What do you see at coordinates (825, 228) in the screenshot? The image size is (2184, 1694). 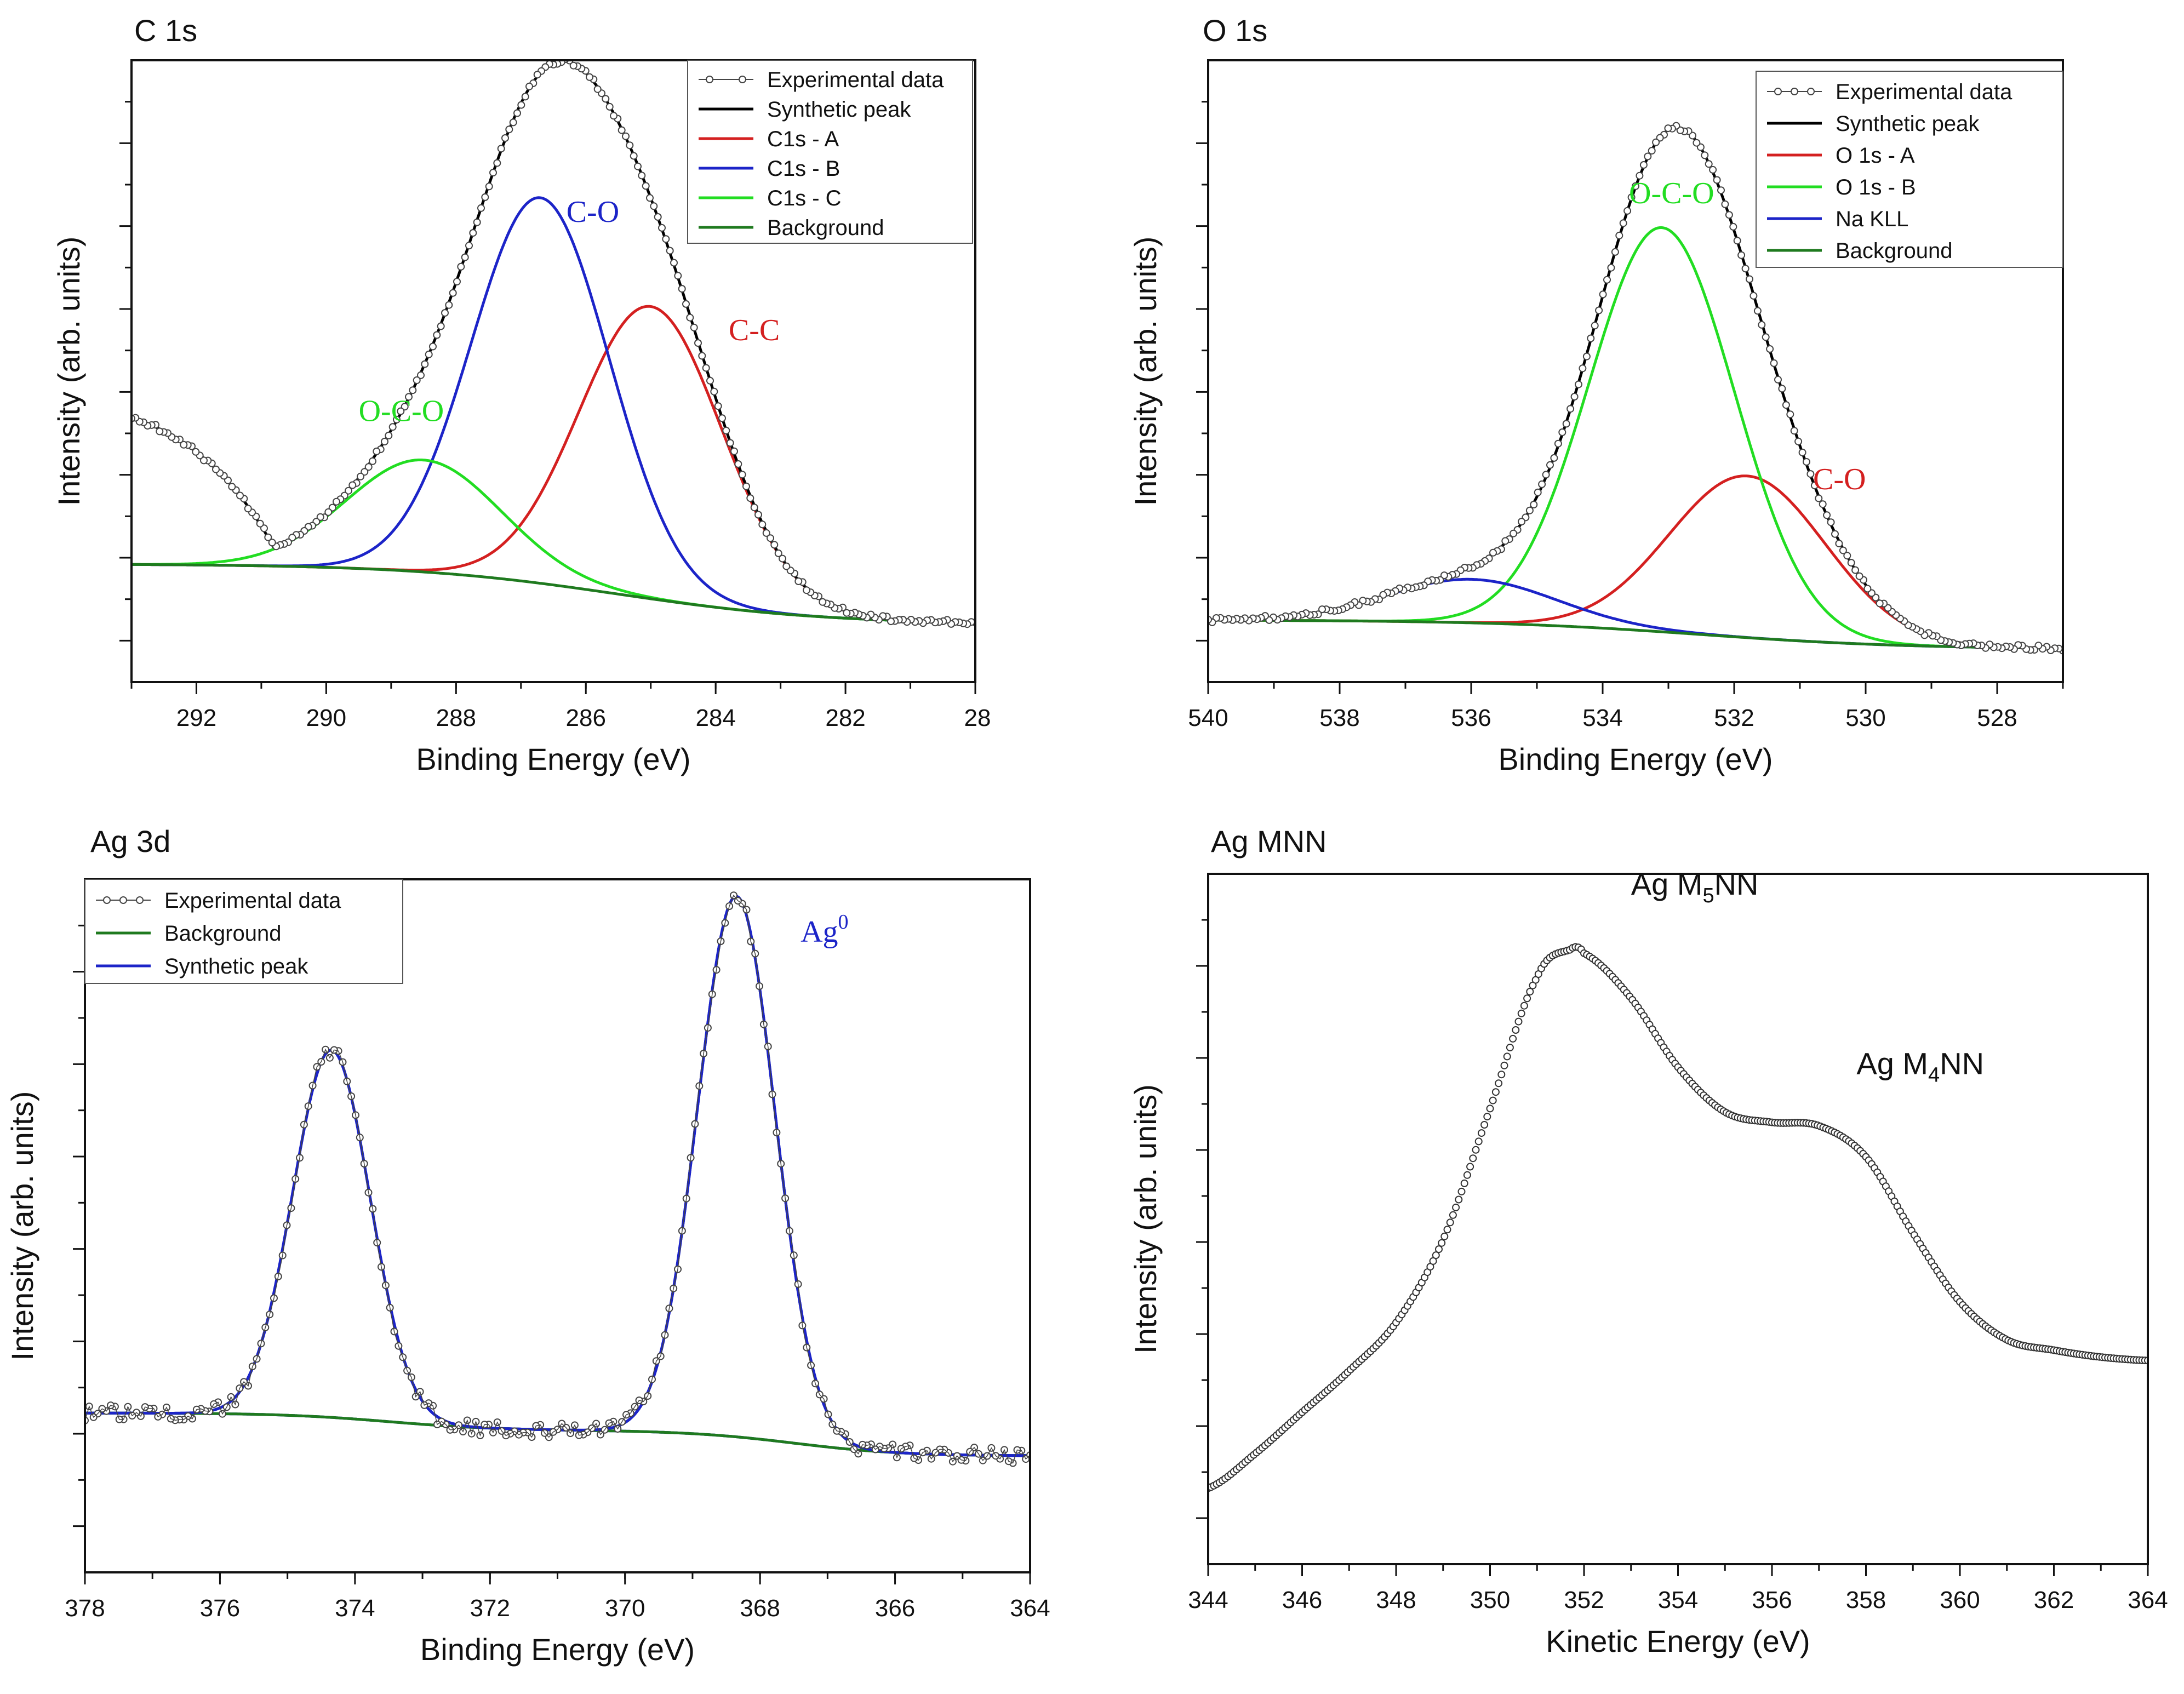 I see `legend-entry: Background` at bounding box center [825, 228].